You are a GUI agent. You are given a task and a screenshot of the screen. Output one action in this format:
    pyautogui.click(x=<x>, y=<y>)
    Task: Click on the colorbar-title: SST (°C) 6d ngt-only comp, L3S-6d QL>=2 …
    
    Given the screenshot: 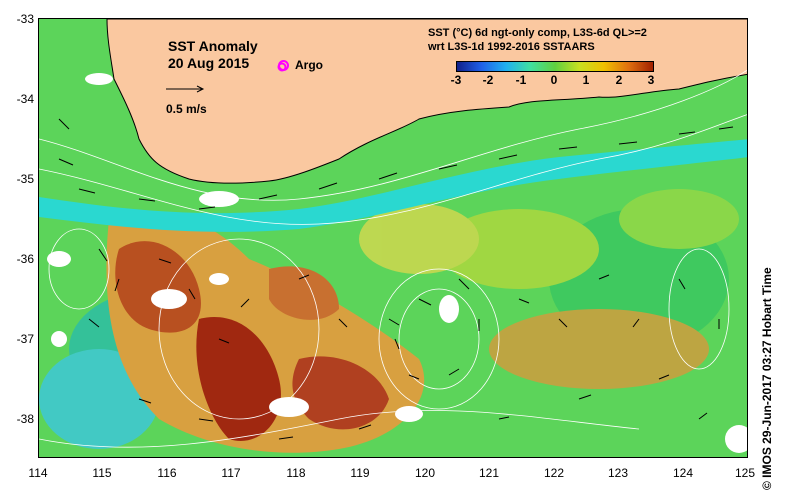 What is the action you would take?
    pyautogui.click(x=537, y=40)
    